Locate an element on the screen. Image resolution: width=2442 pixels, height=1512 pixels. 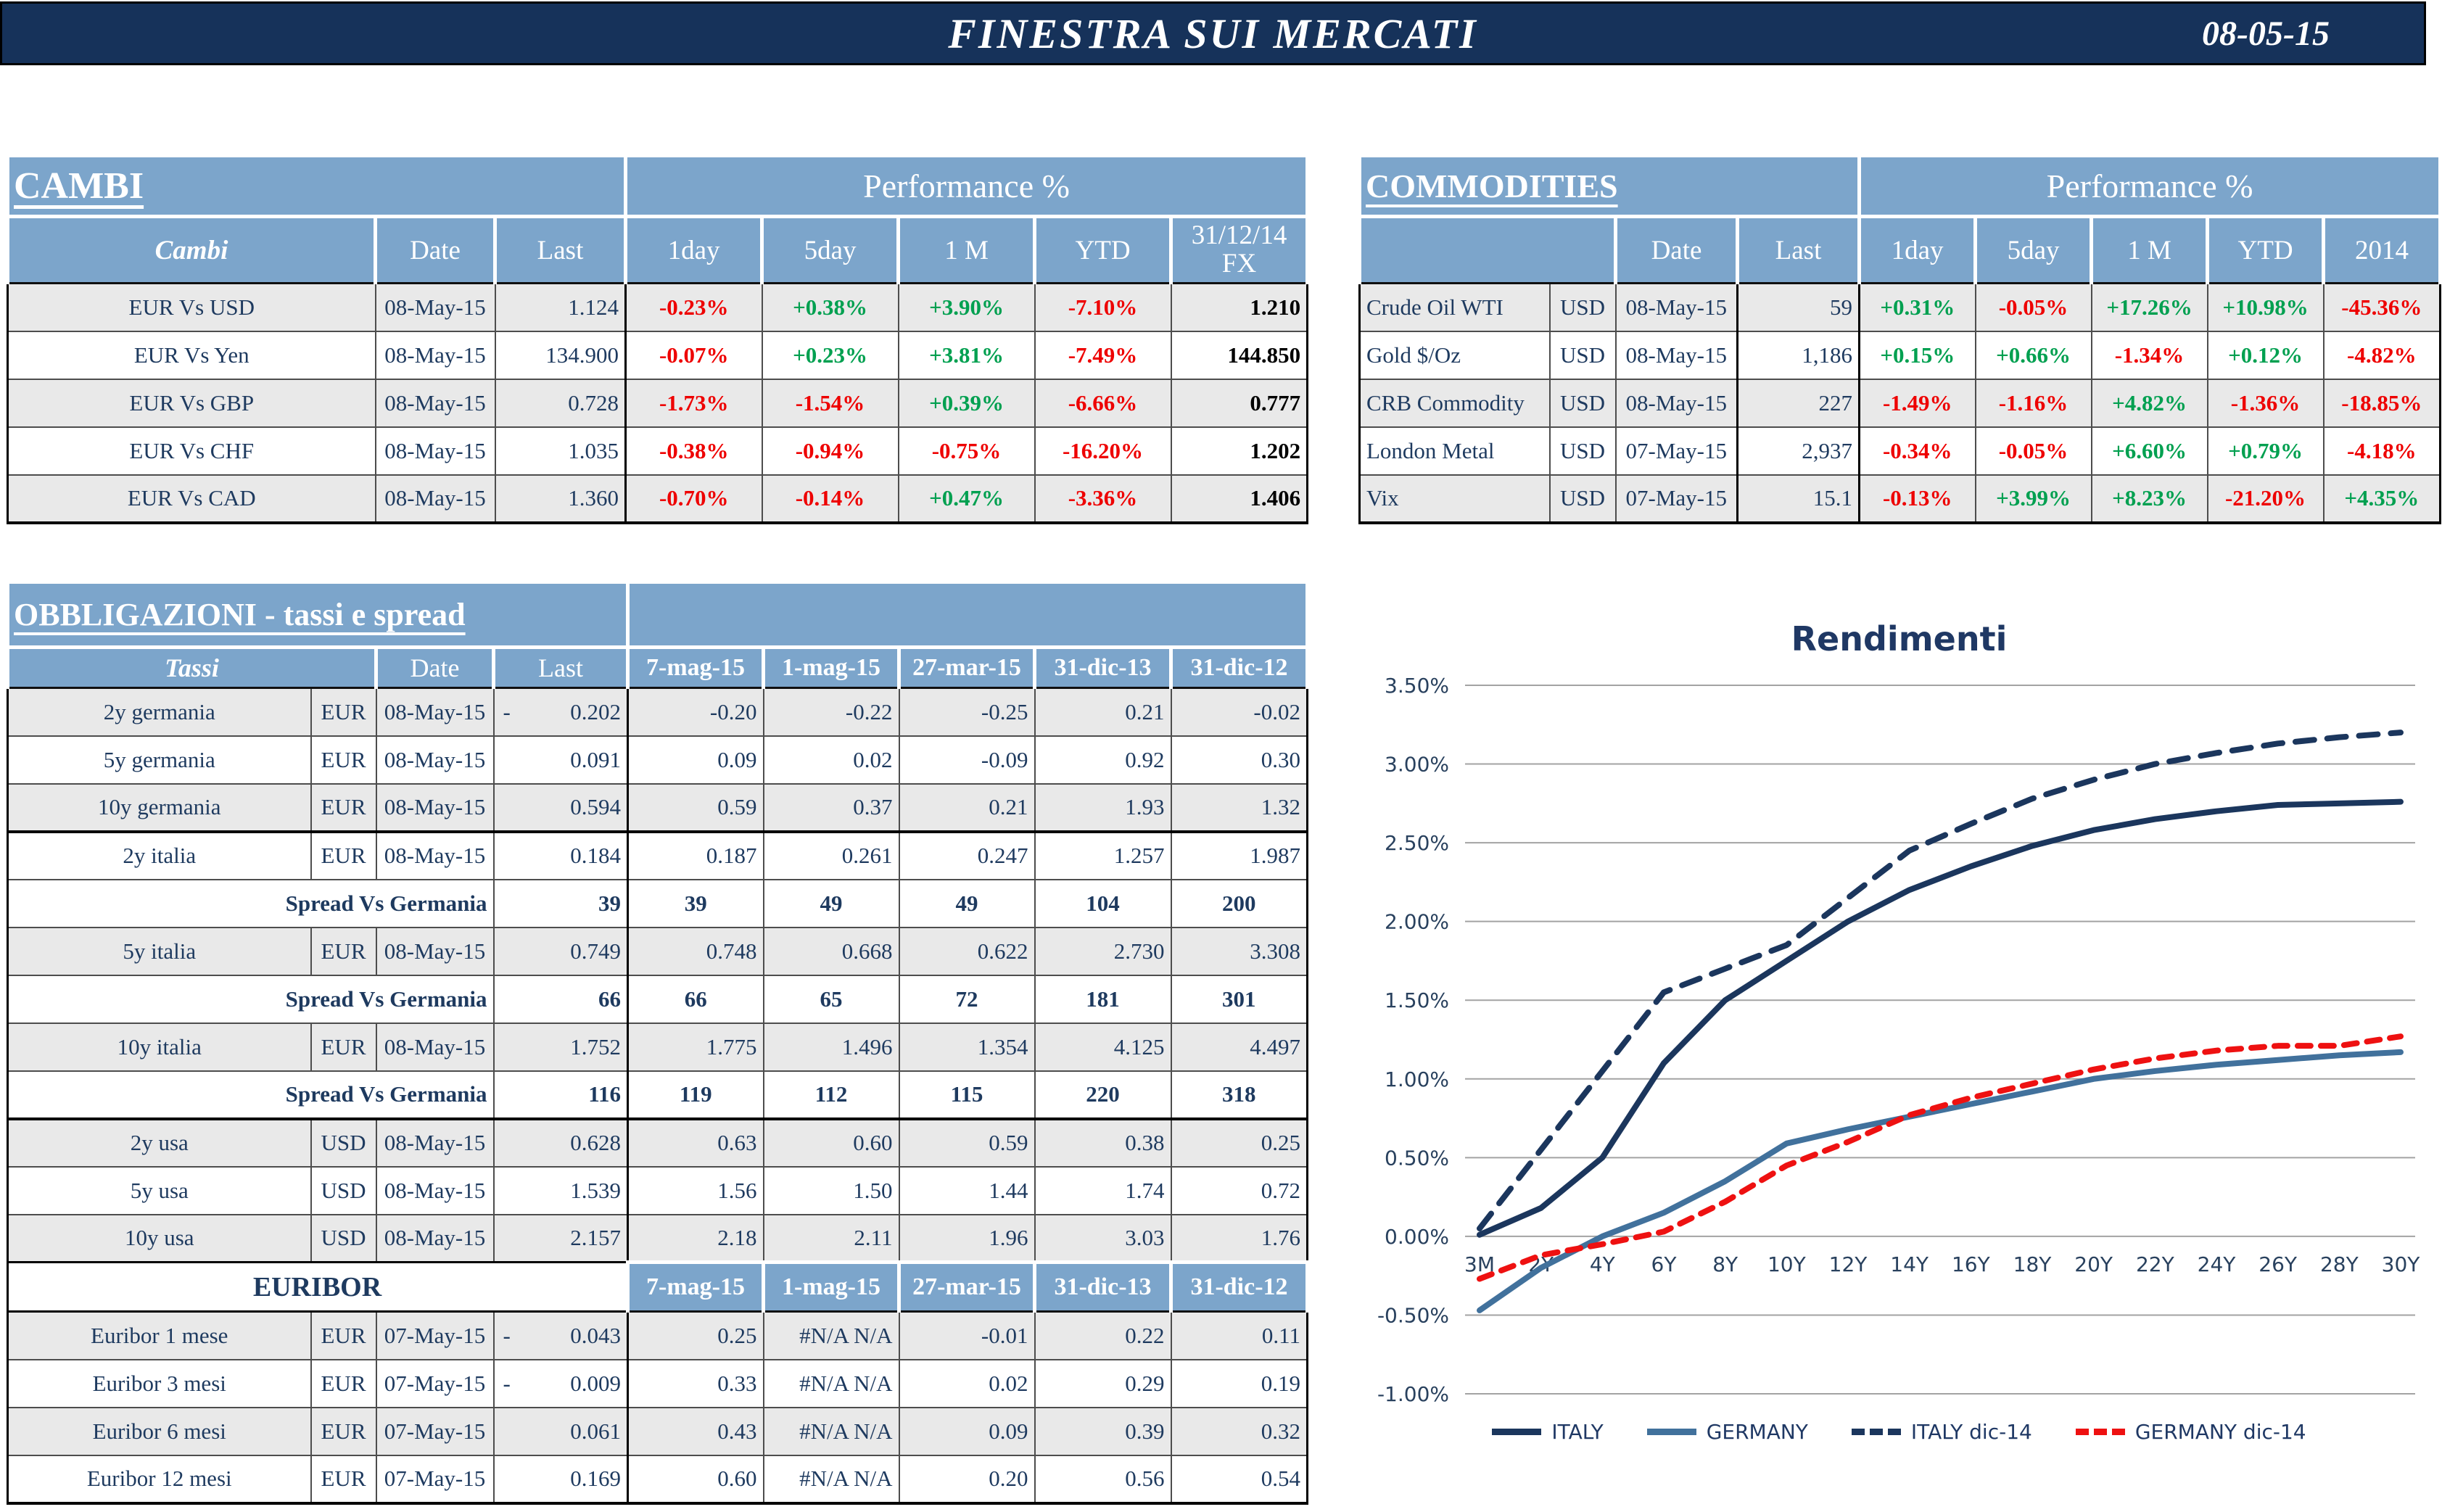
perf-value: -0.70% is located at coordinates (694, 498).